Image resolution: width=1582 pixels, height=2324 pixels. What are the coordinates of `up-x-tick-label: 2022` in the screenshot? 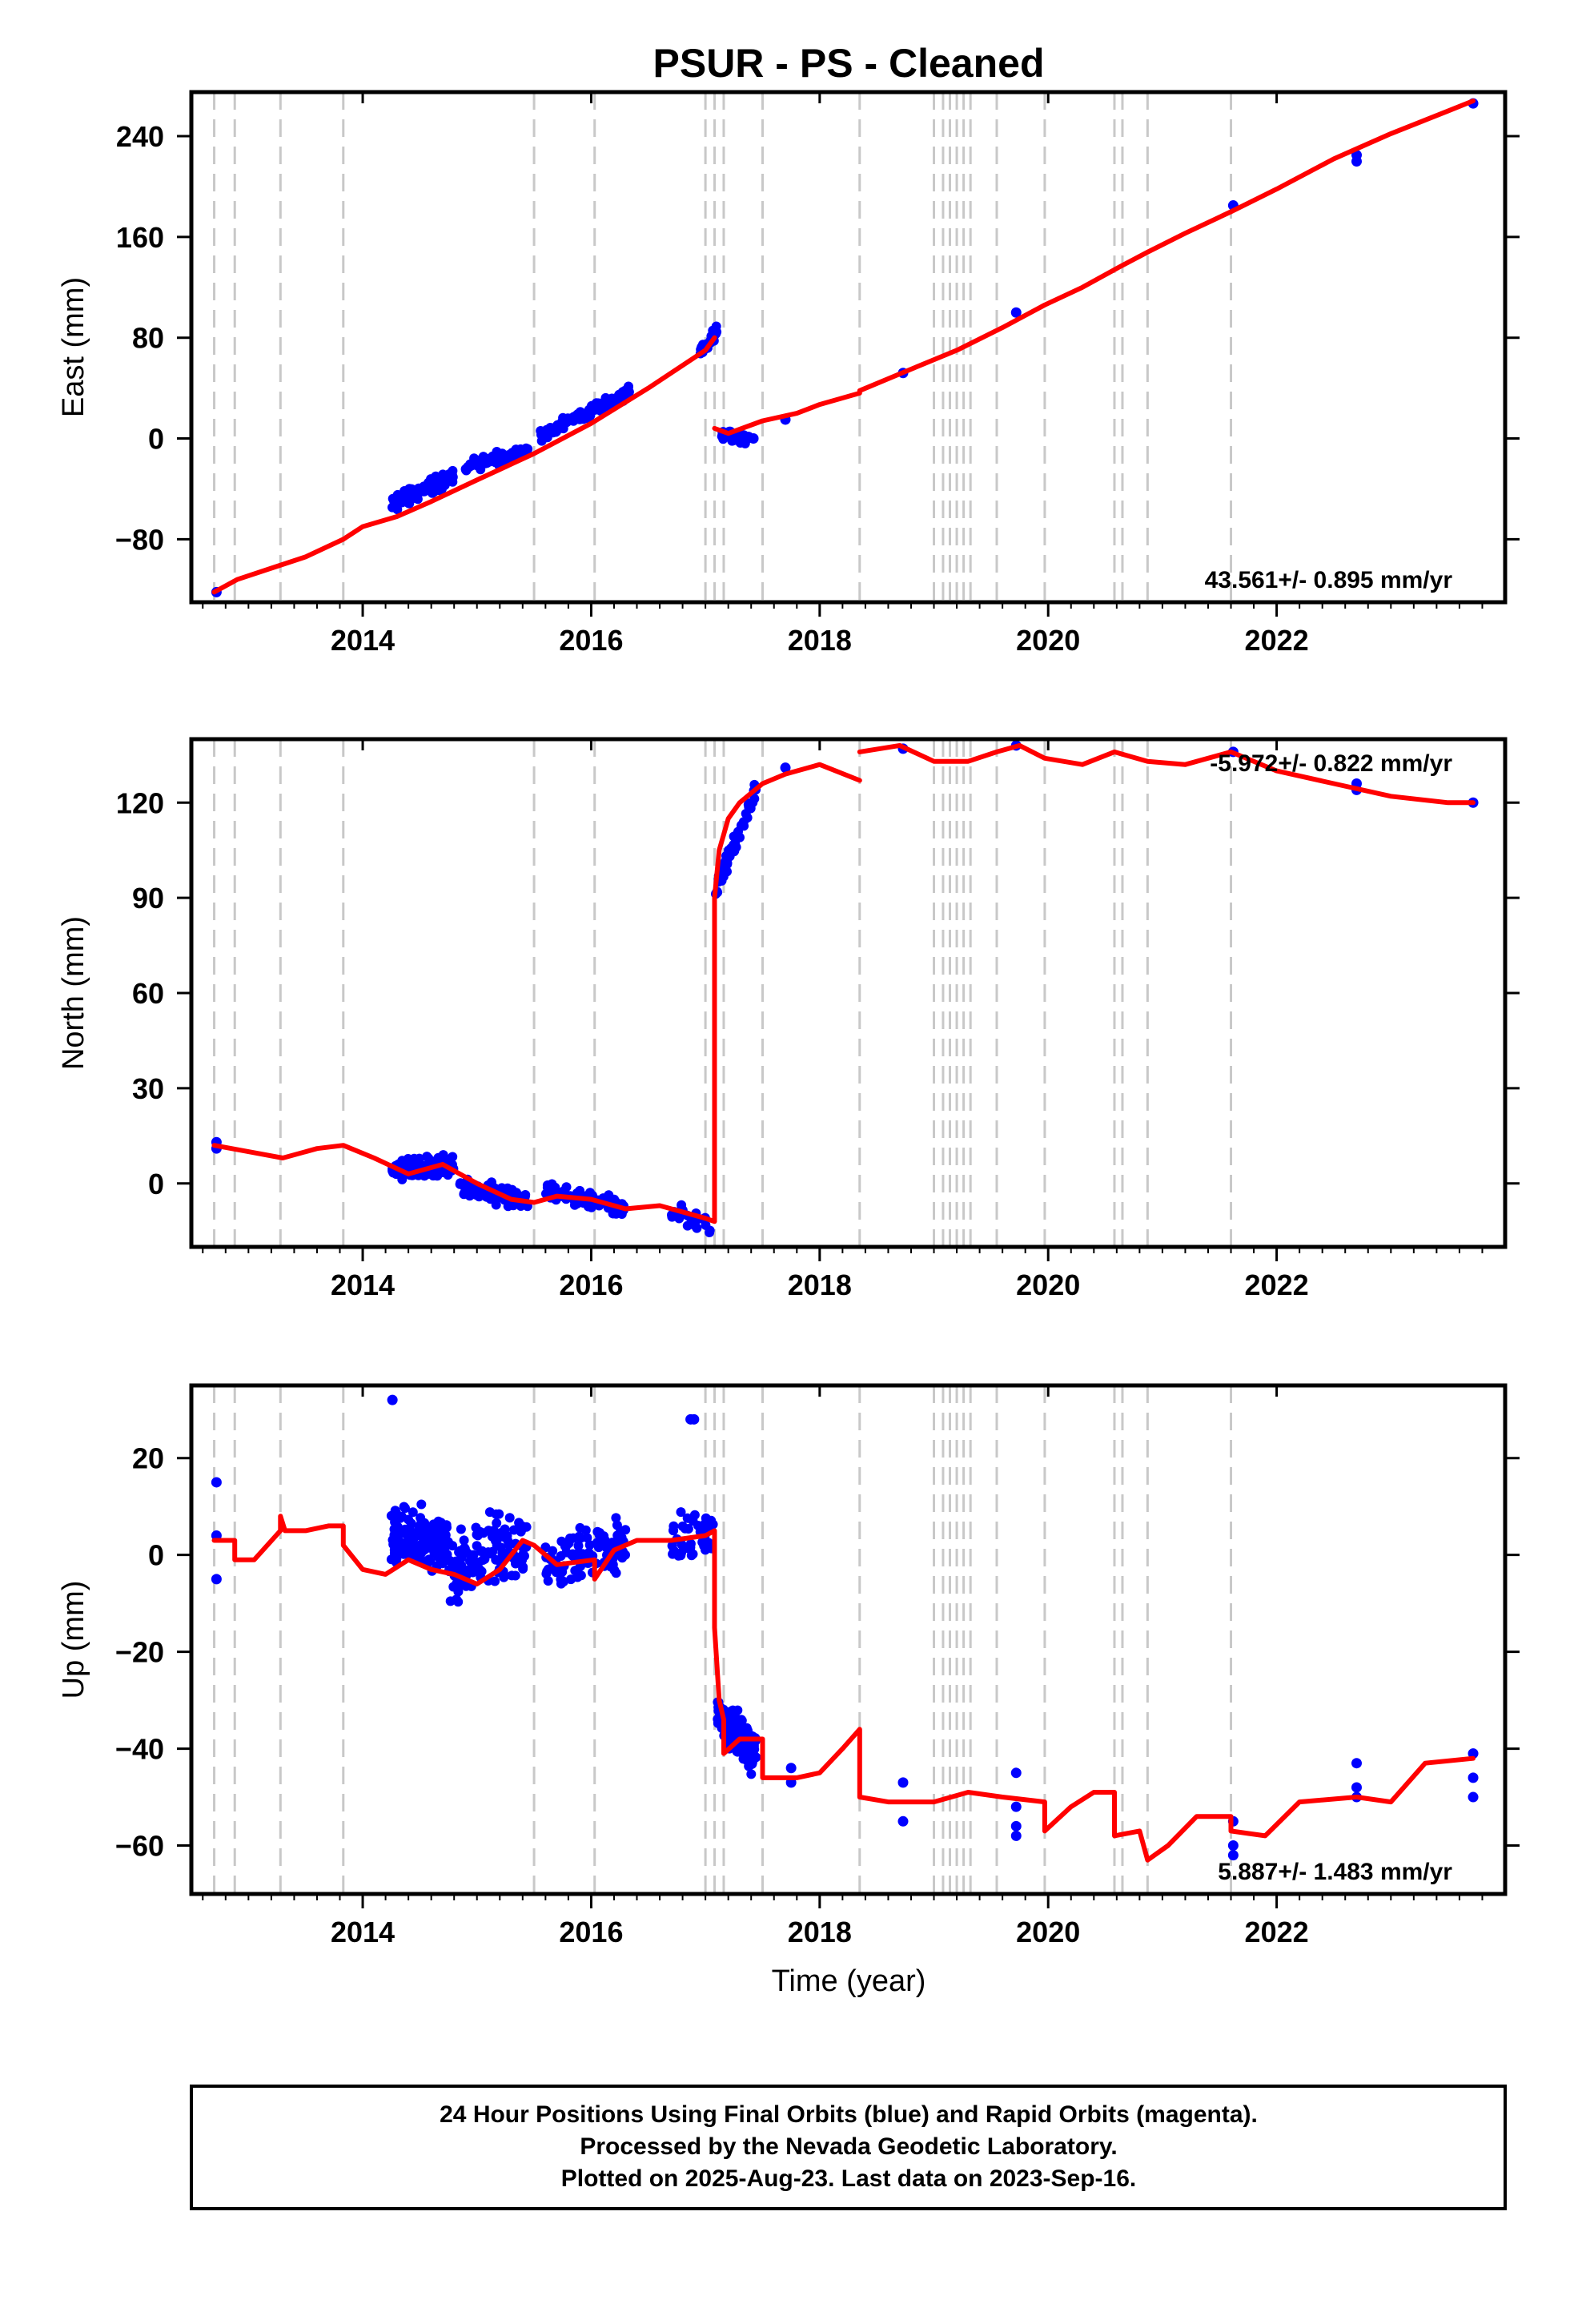 It's located at (1277, 1932).